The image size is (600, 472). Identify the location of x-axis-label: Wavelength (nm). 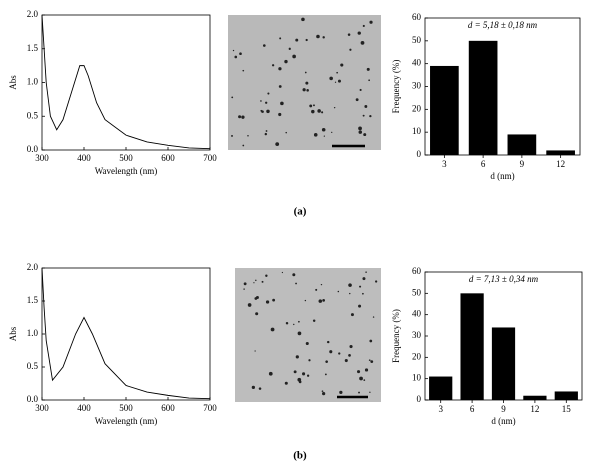
(126, 171).